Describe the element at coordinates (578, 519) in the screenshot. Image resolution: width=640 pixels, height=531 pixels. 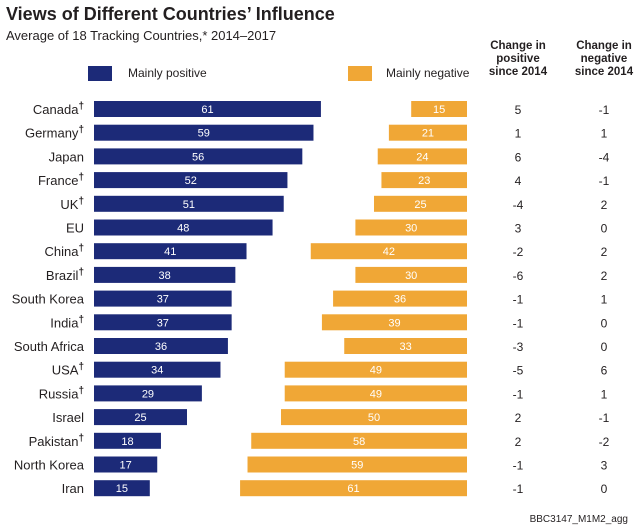
I see `footer-code: BBC3147_M1M2_agg` at that location.